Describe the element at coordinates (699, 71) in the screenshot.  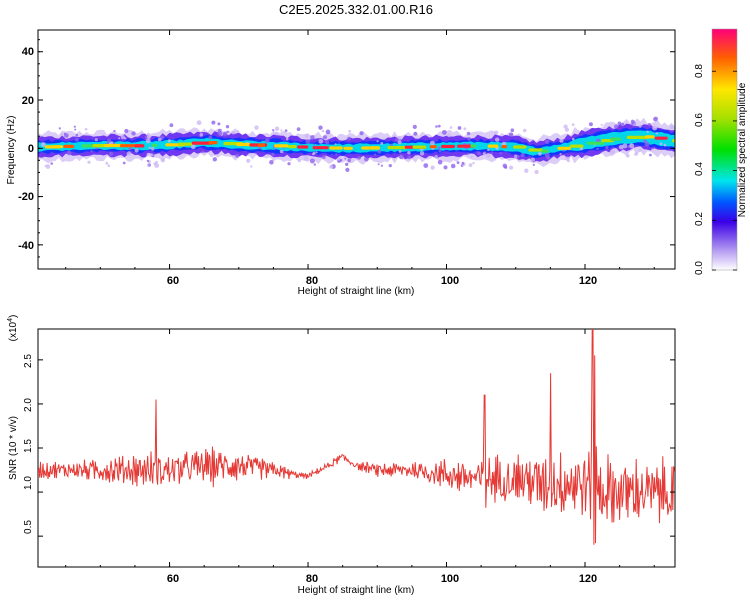
I see `colorbar-tick-0.8: 0.8` at that location.